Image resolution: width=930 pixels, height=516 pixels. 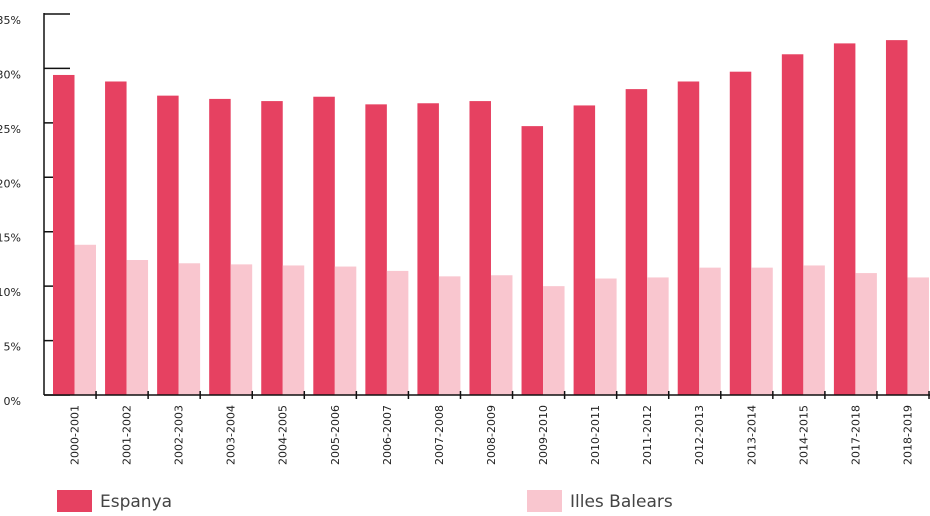 I want to click on x-tick-label: 2009-2010, so click(x=543, y=435).